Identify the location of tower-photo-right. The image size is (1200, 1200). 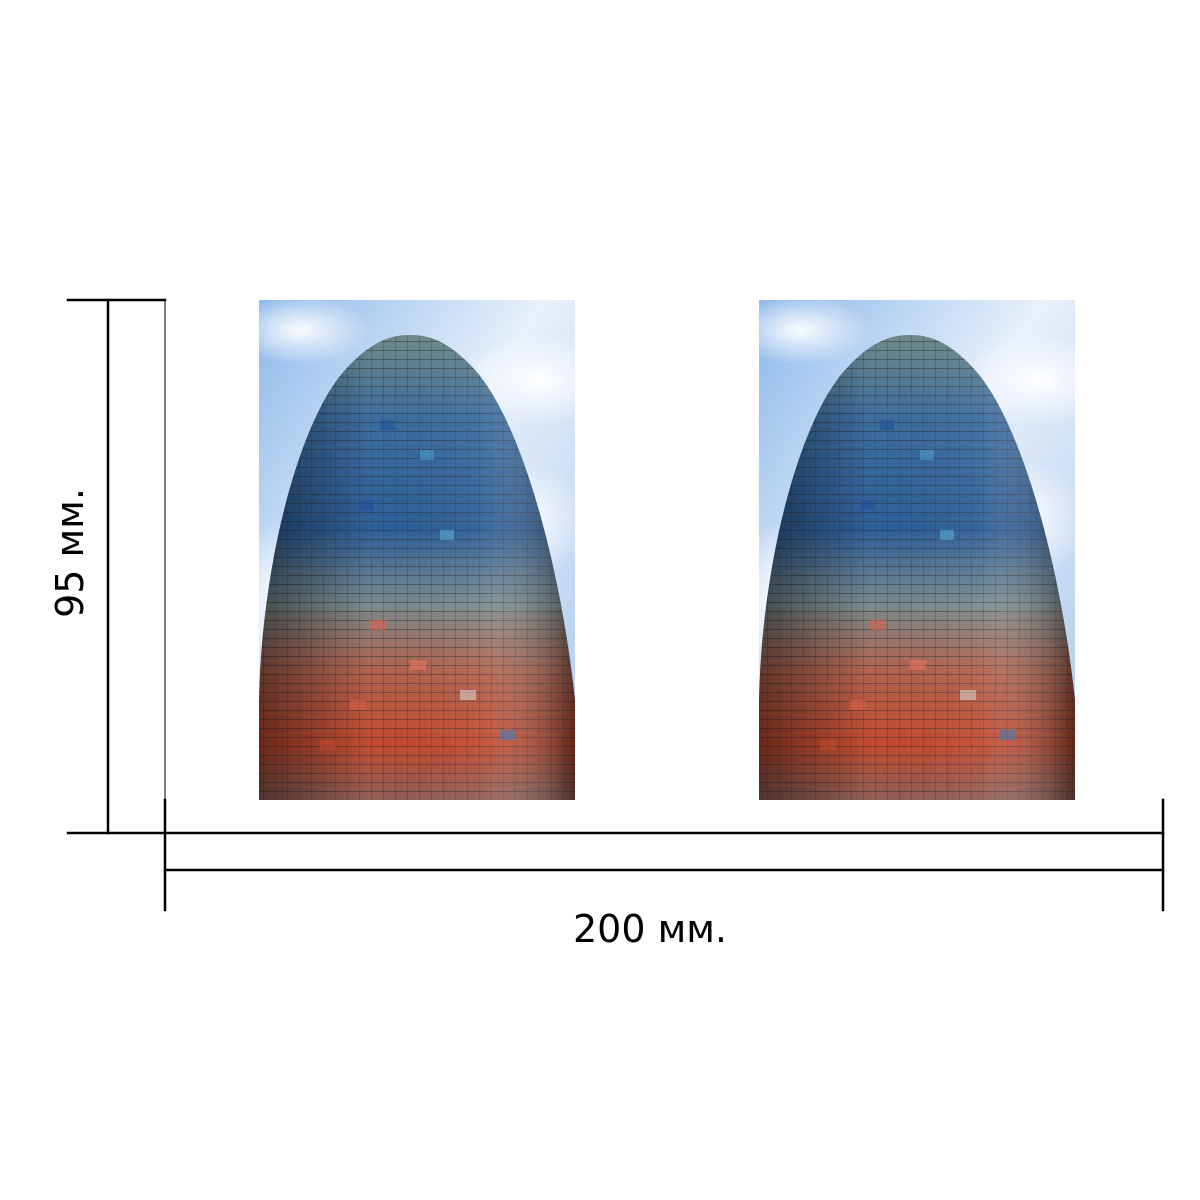
(917, 550).